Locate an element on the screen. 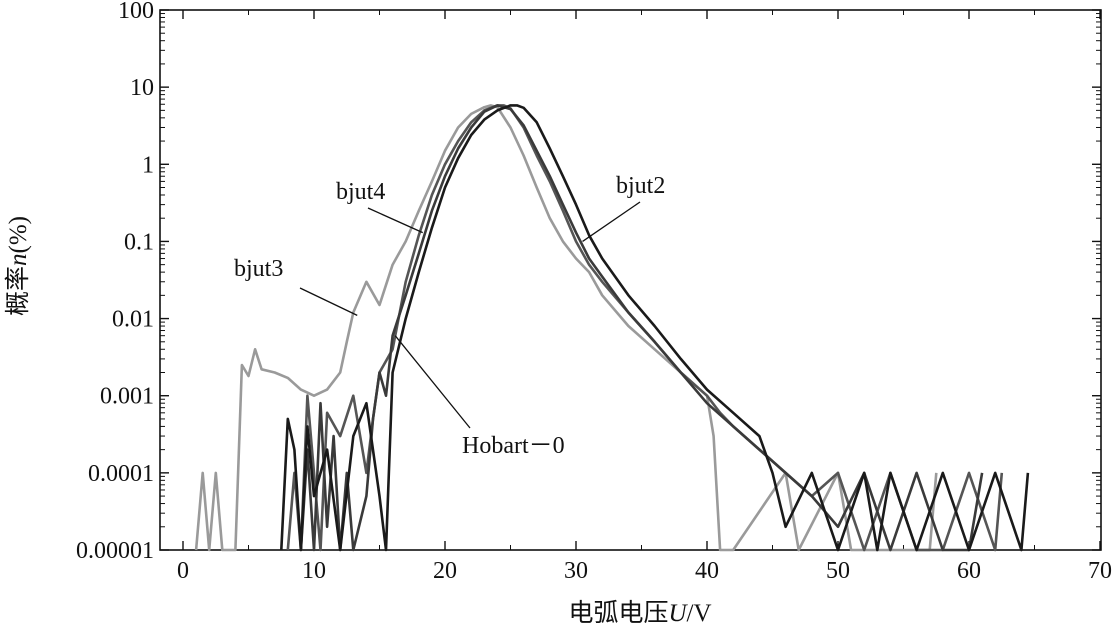  y-tick-label: 10 is located at coordinates (142, 88).